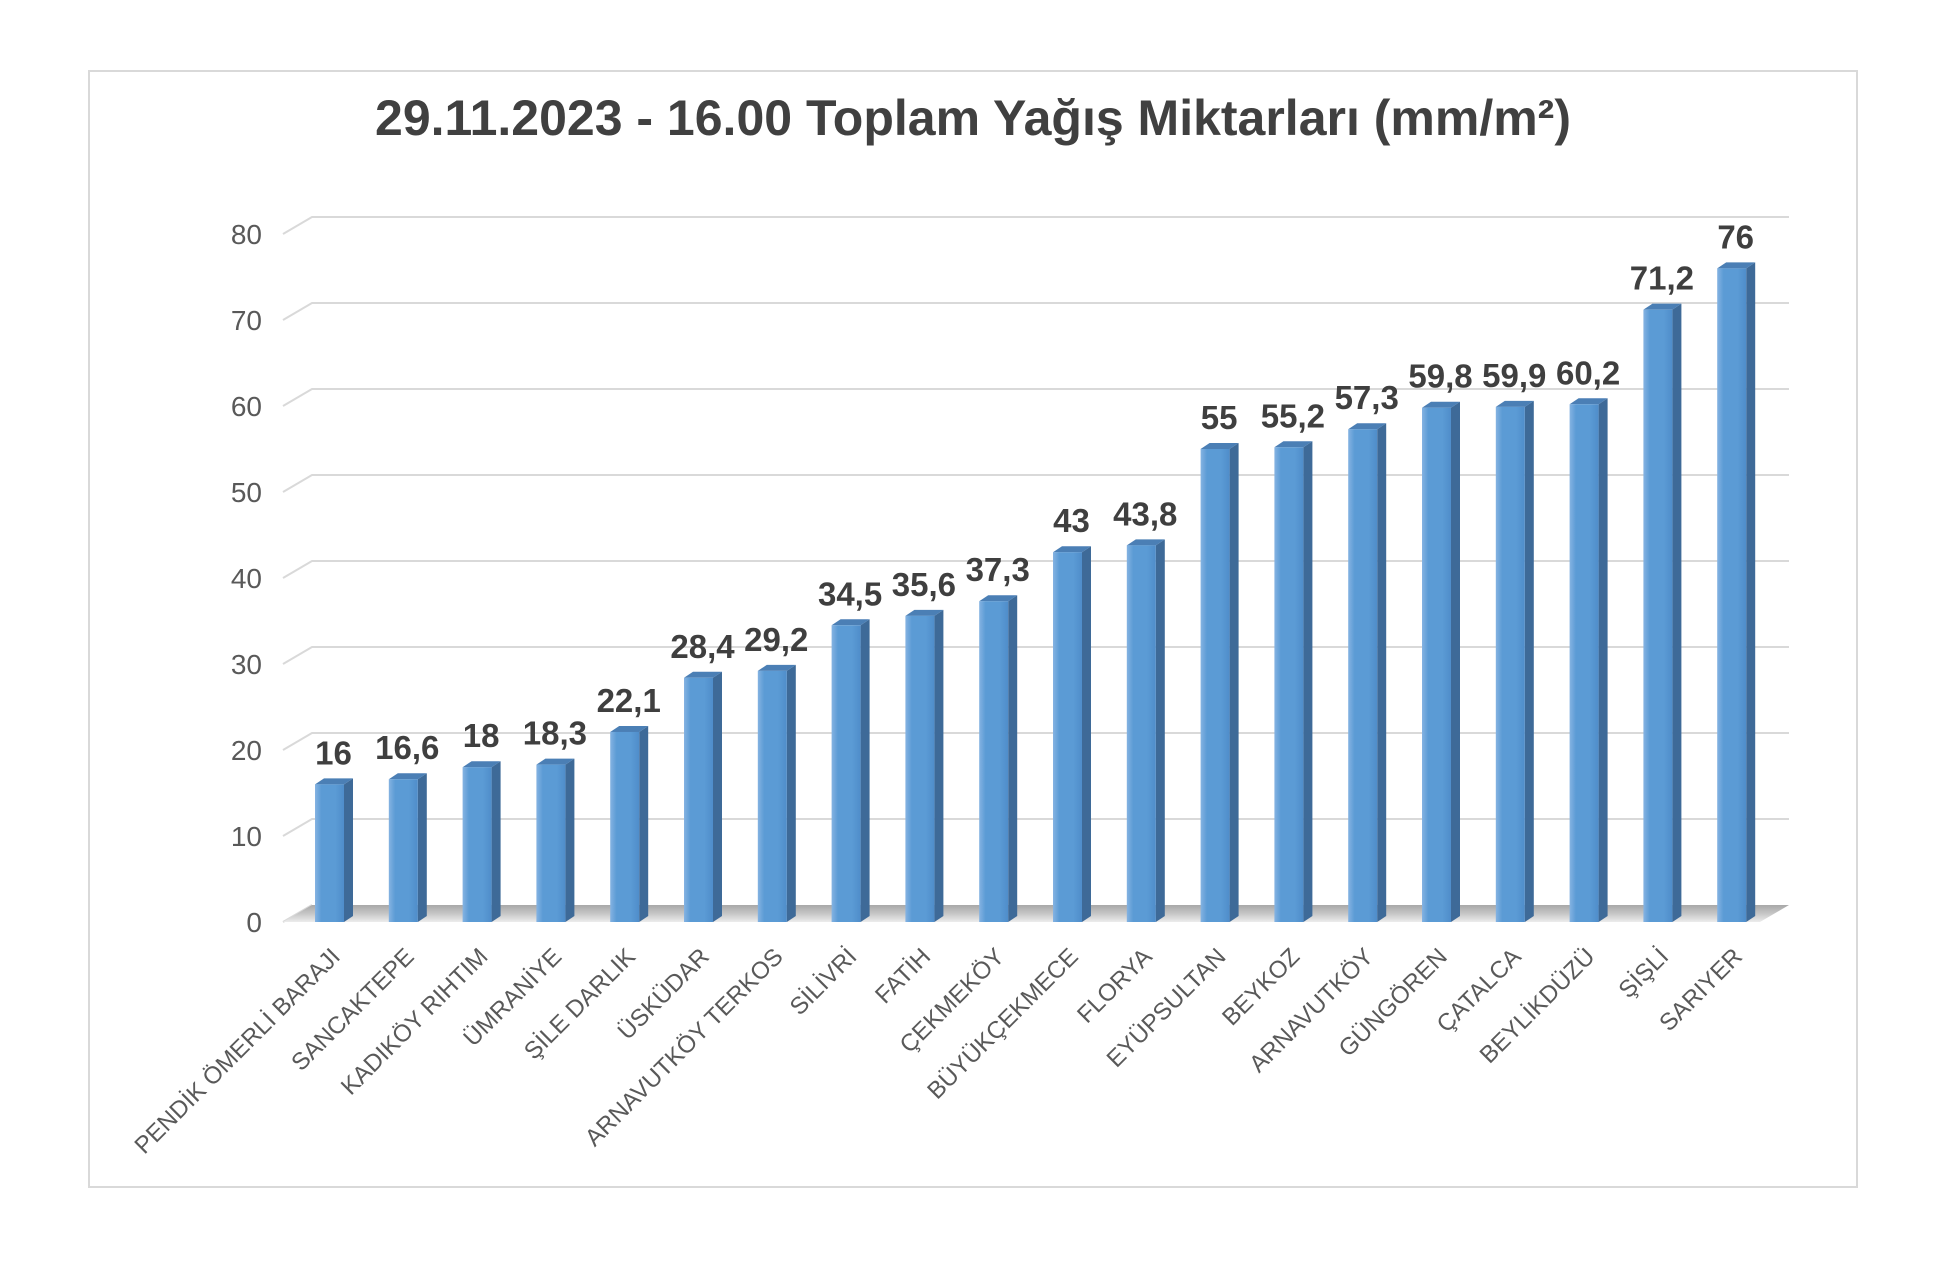 The height and width of the screenshot is (1284, 1943). I want to click on category-label-14: ARNAVUTKÖY, so click(1311, 1010).